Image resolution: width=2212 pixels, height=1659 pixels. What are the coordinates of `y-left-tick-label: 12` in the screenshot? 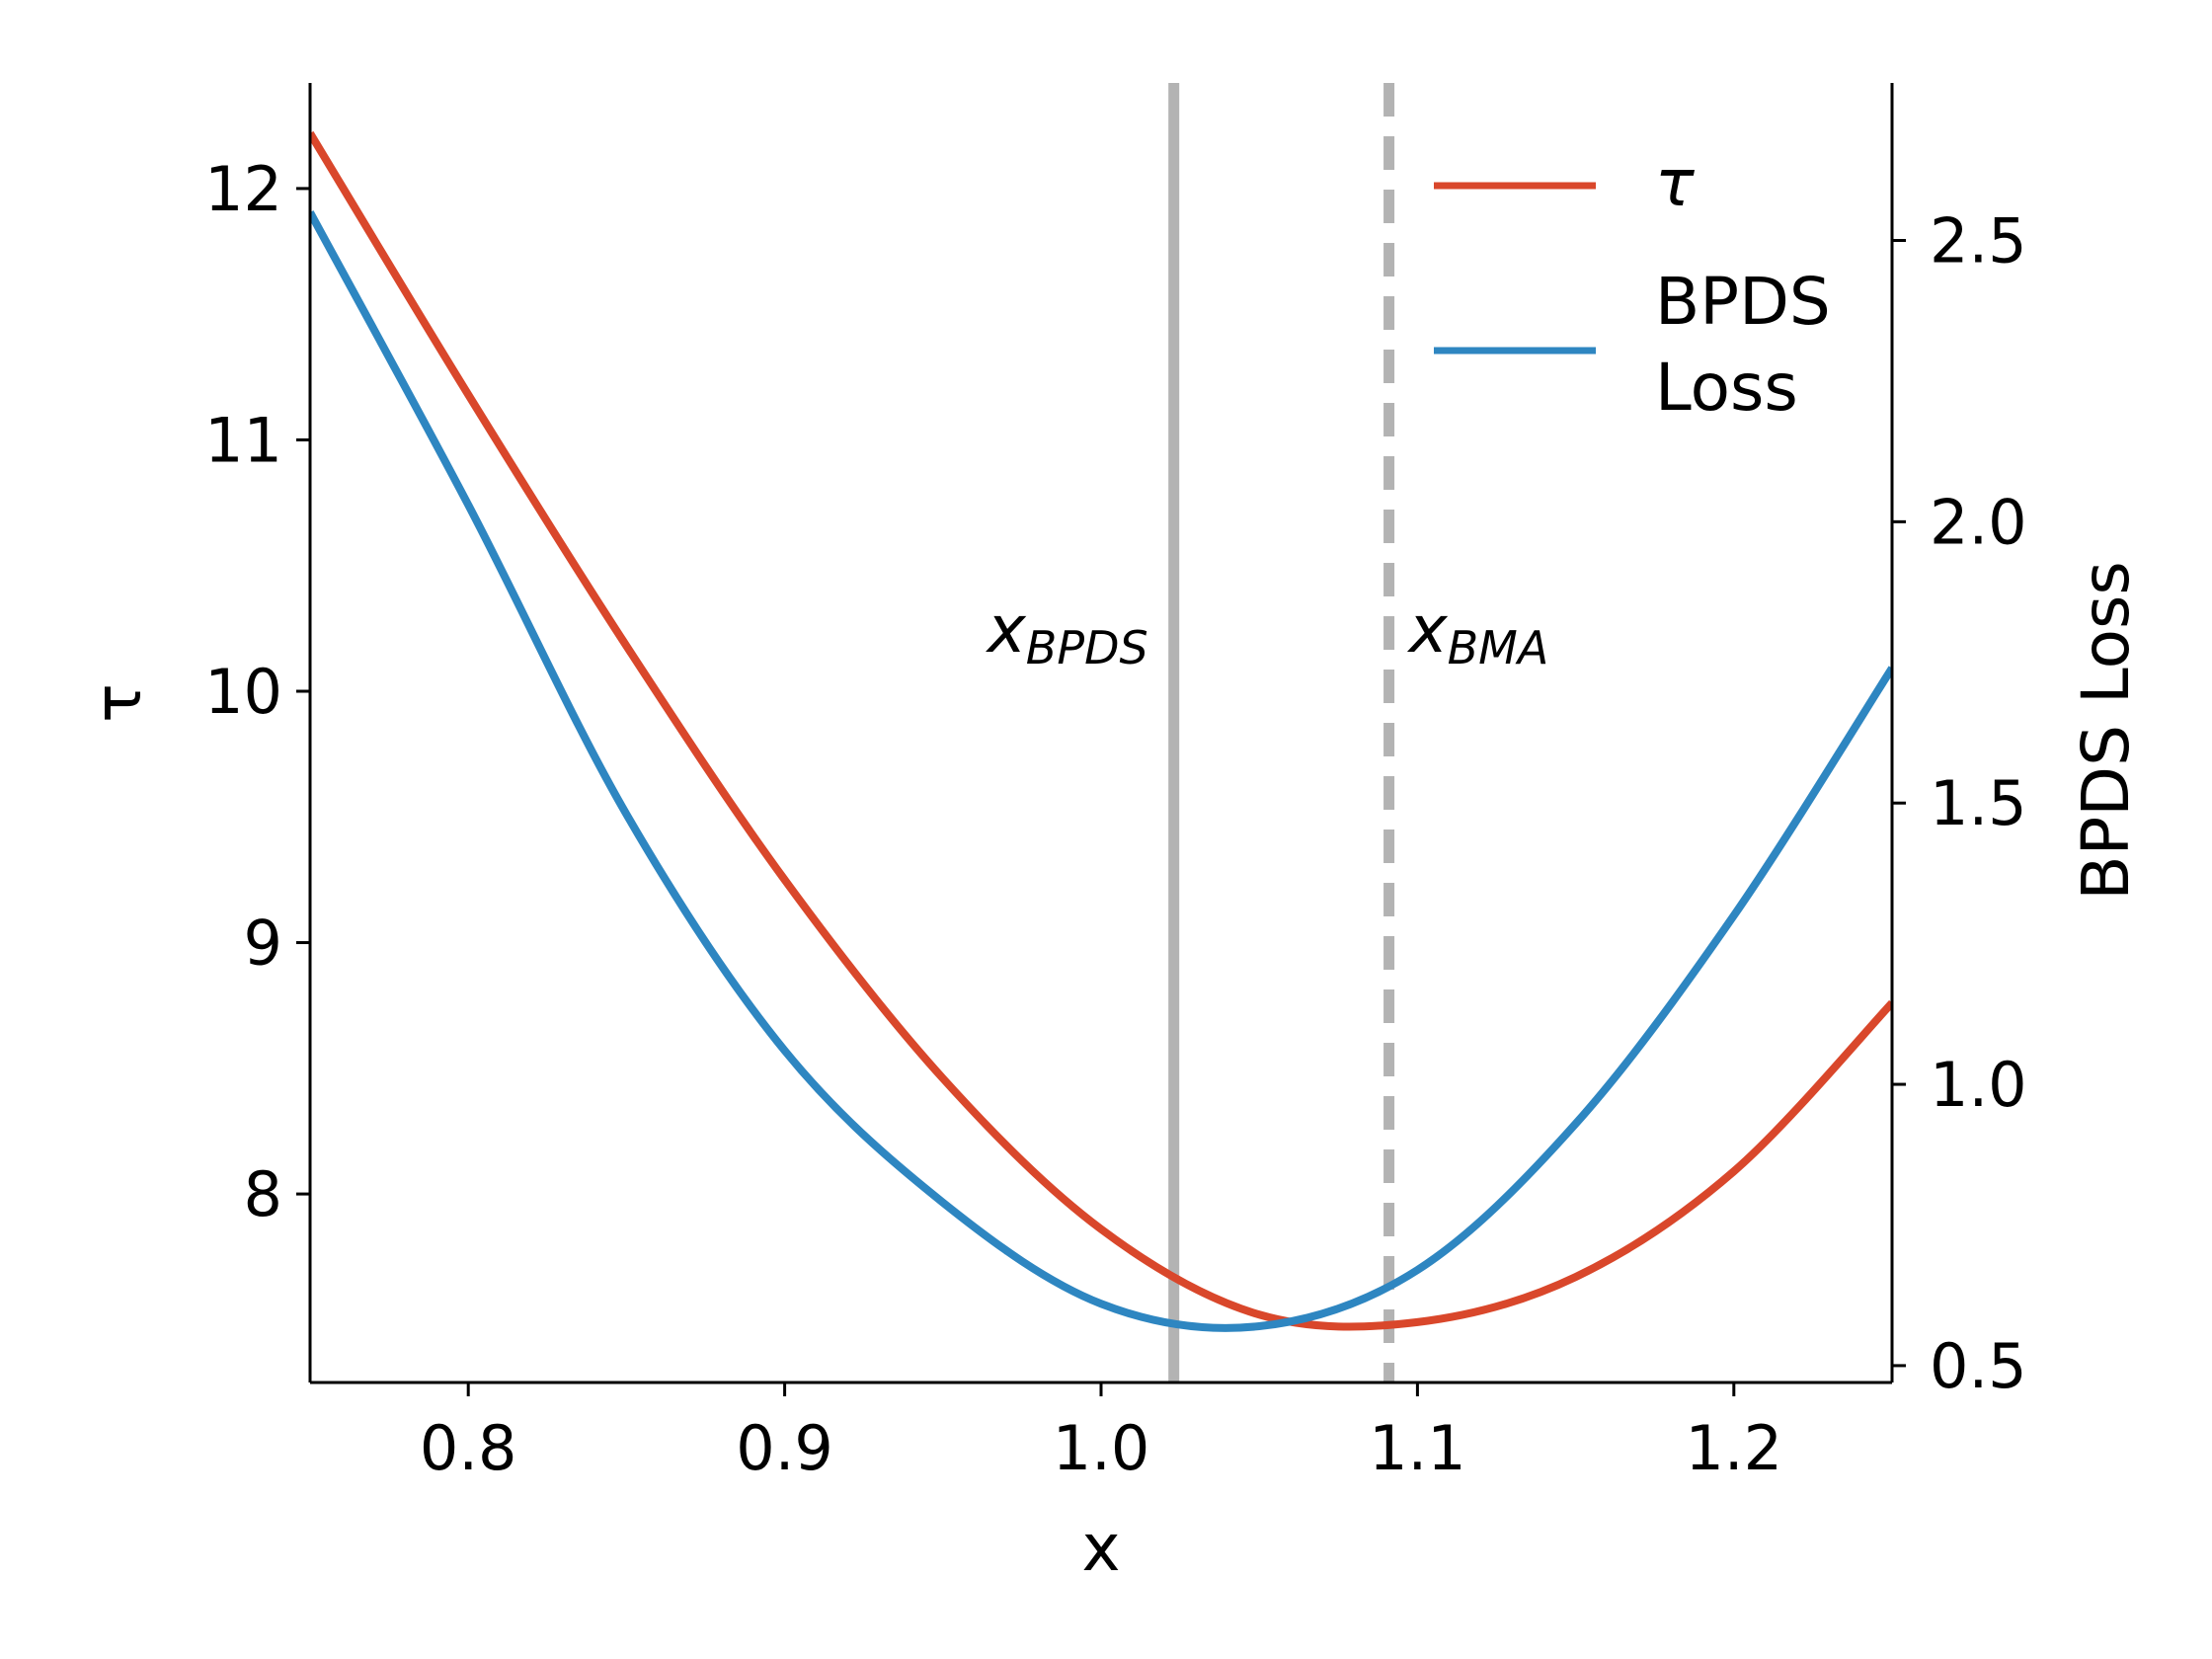 It's located at (243, 189).